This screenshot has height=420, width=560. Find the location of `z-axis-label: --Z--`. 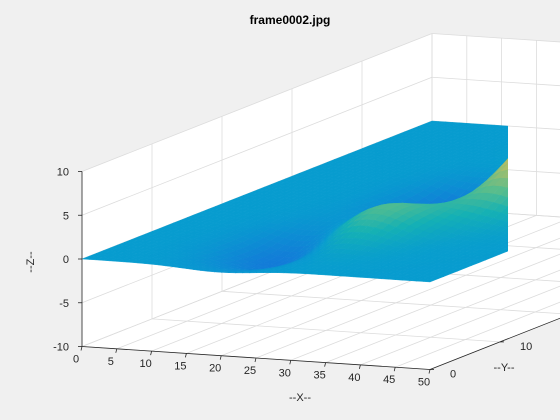

z-axis-label: --Z-- is located at coordinates (31, 262).